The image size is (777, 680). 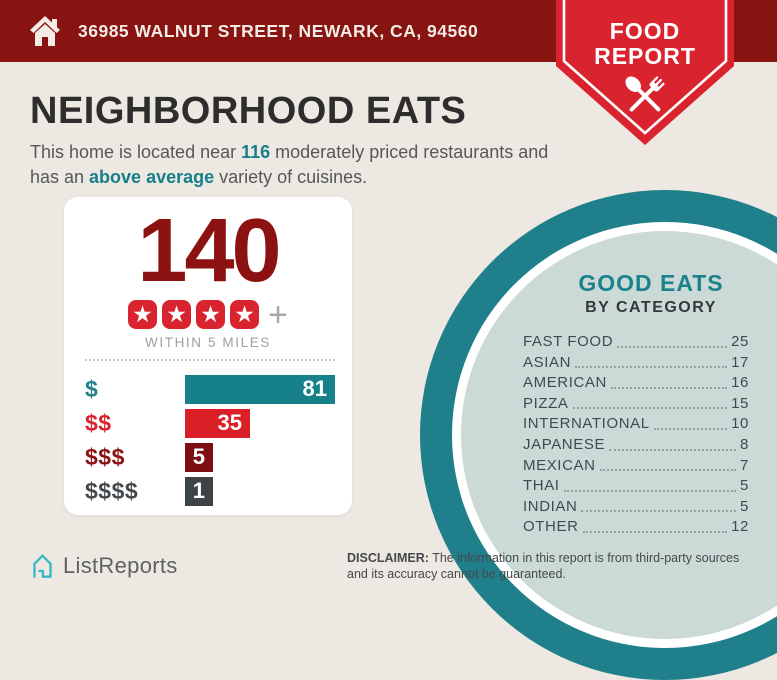 I want to click on good-eats-subtitle: BY CATEGORY, so click(x=651, y=307).